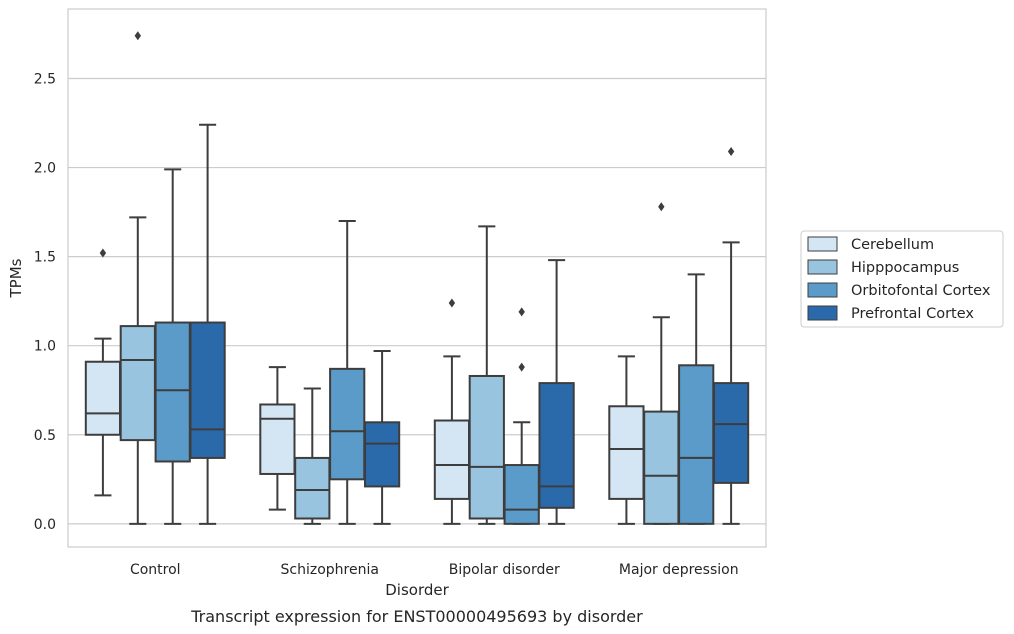 The height and width of the screenshot is (634, 1014). Describe the element at coordinates (155, 570) in the screenshot. I see `x-tick-label: Control` at that location.